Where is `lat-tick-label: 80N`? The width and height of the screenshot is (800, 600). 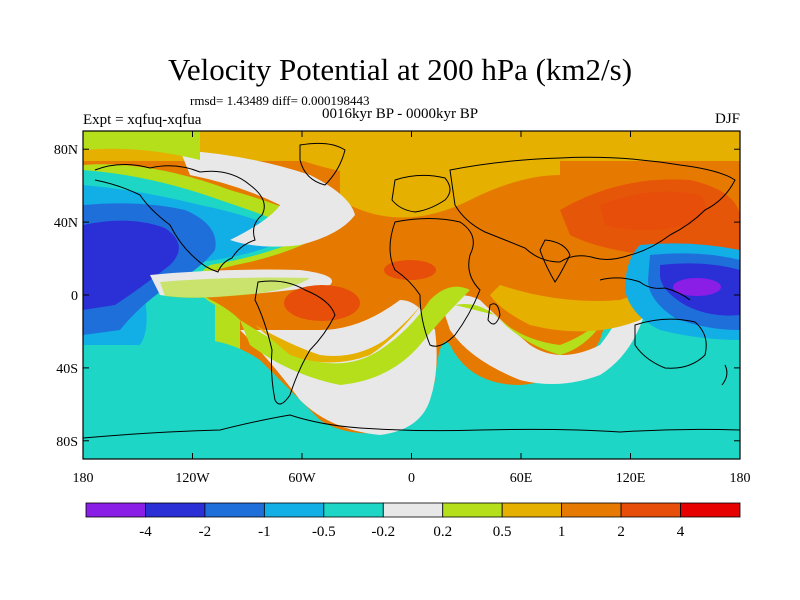
lat-tick-label: 80N is located at coordinates (66, 150).